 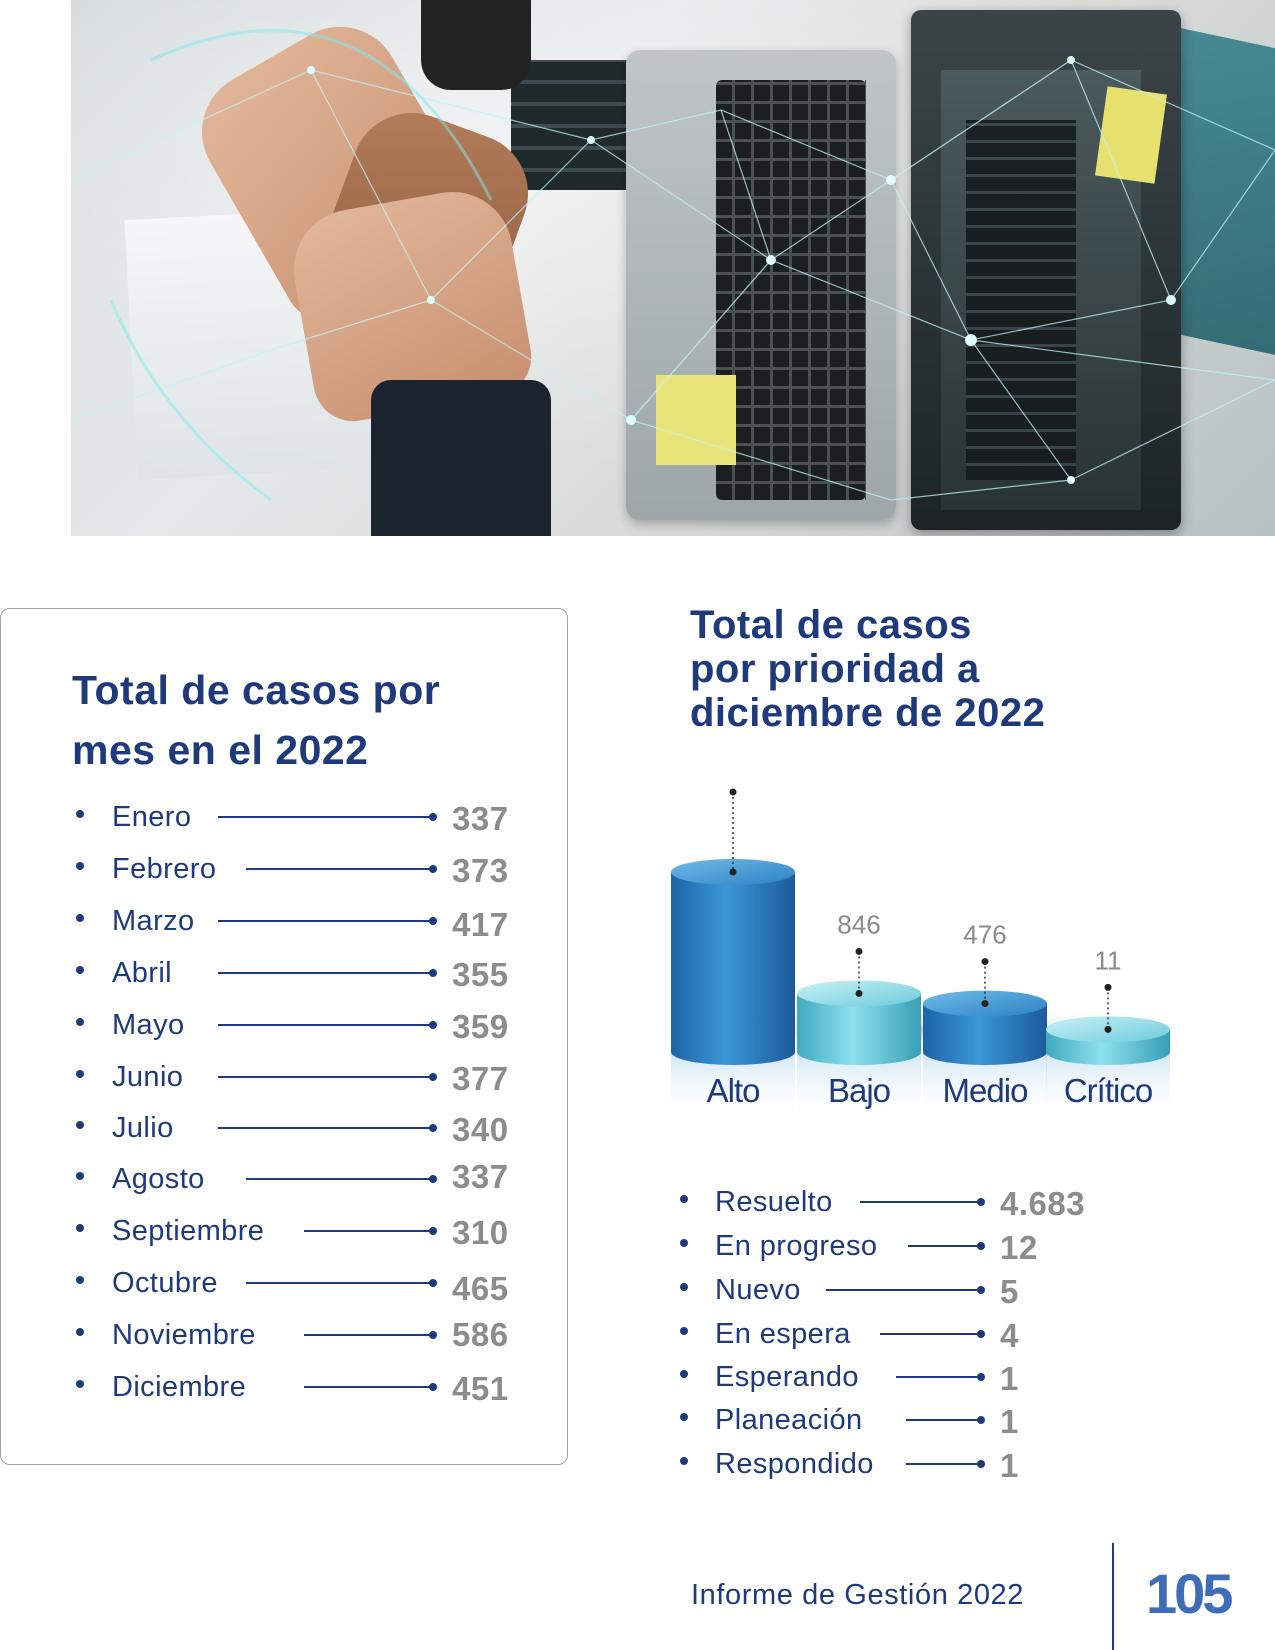 I want to click on status-value: 4, so click(x=1009, y=1335).